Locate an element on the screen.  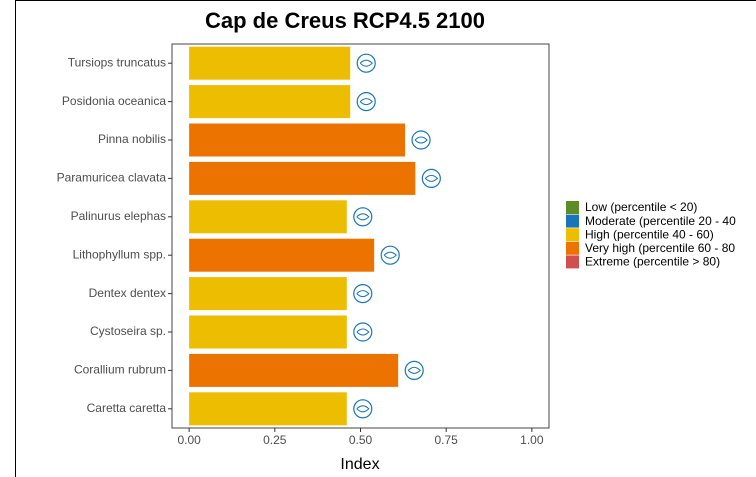
x-tick-label: 0.00 is located at coordinates (189, 440).